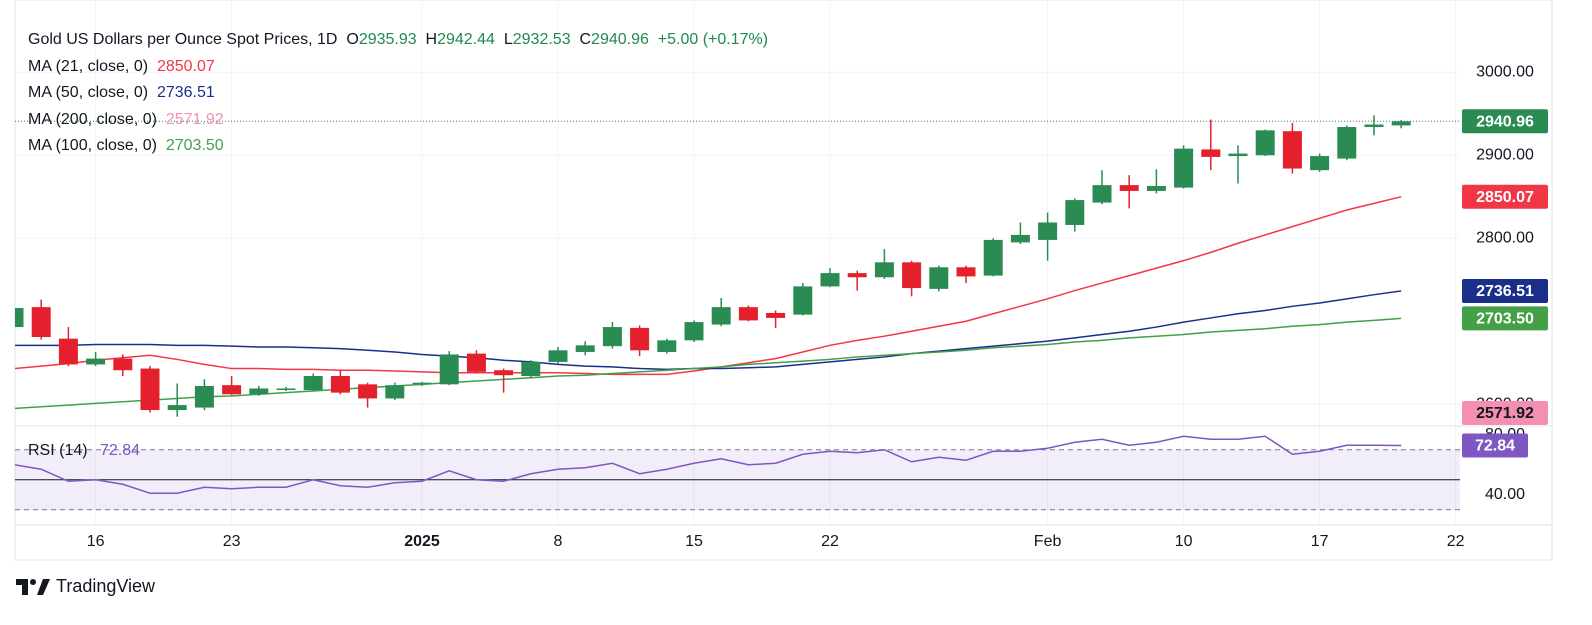 The width and height of the screenshot is (1592, 625). What do you see at coordinates (558, 541) in the screenshot?
I see `x-tick-label: 8` at bounding box center [558, 541].